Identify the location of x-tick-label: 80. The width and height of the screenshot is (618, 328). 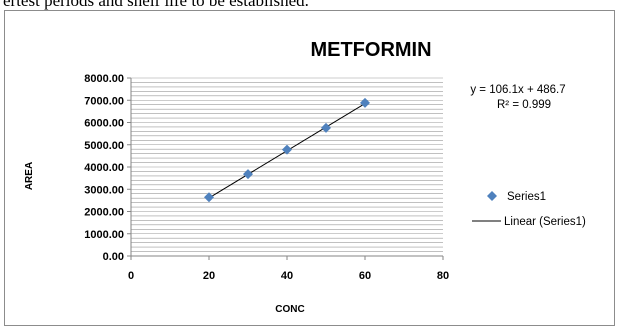
(443, 276).